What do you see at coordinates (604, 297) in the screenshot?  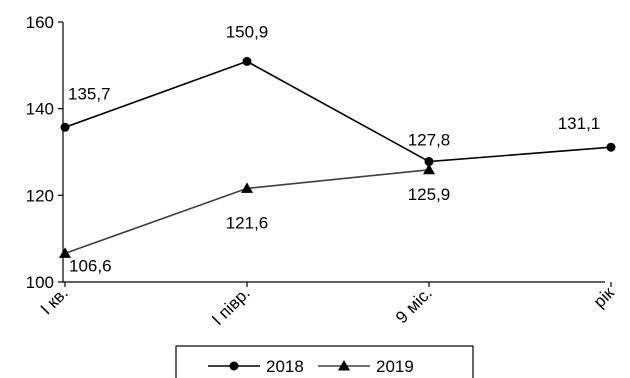 I see `x-tick-label: рік` at bounding box center [604, 297].